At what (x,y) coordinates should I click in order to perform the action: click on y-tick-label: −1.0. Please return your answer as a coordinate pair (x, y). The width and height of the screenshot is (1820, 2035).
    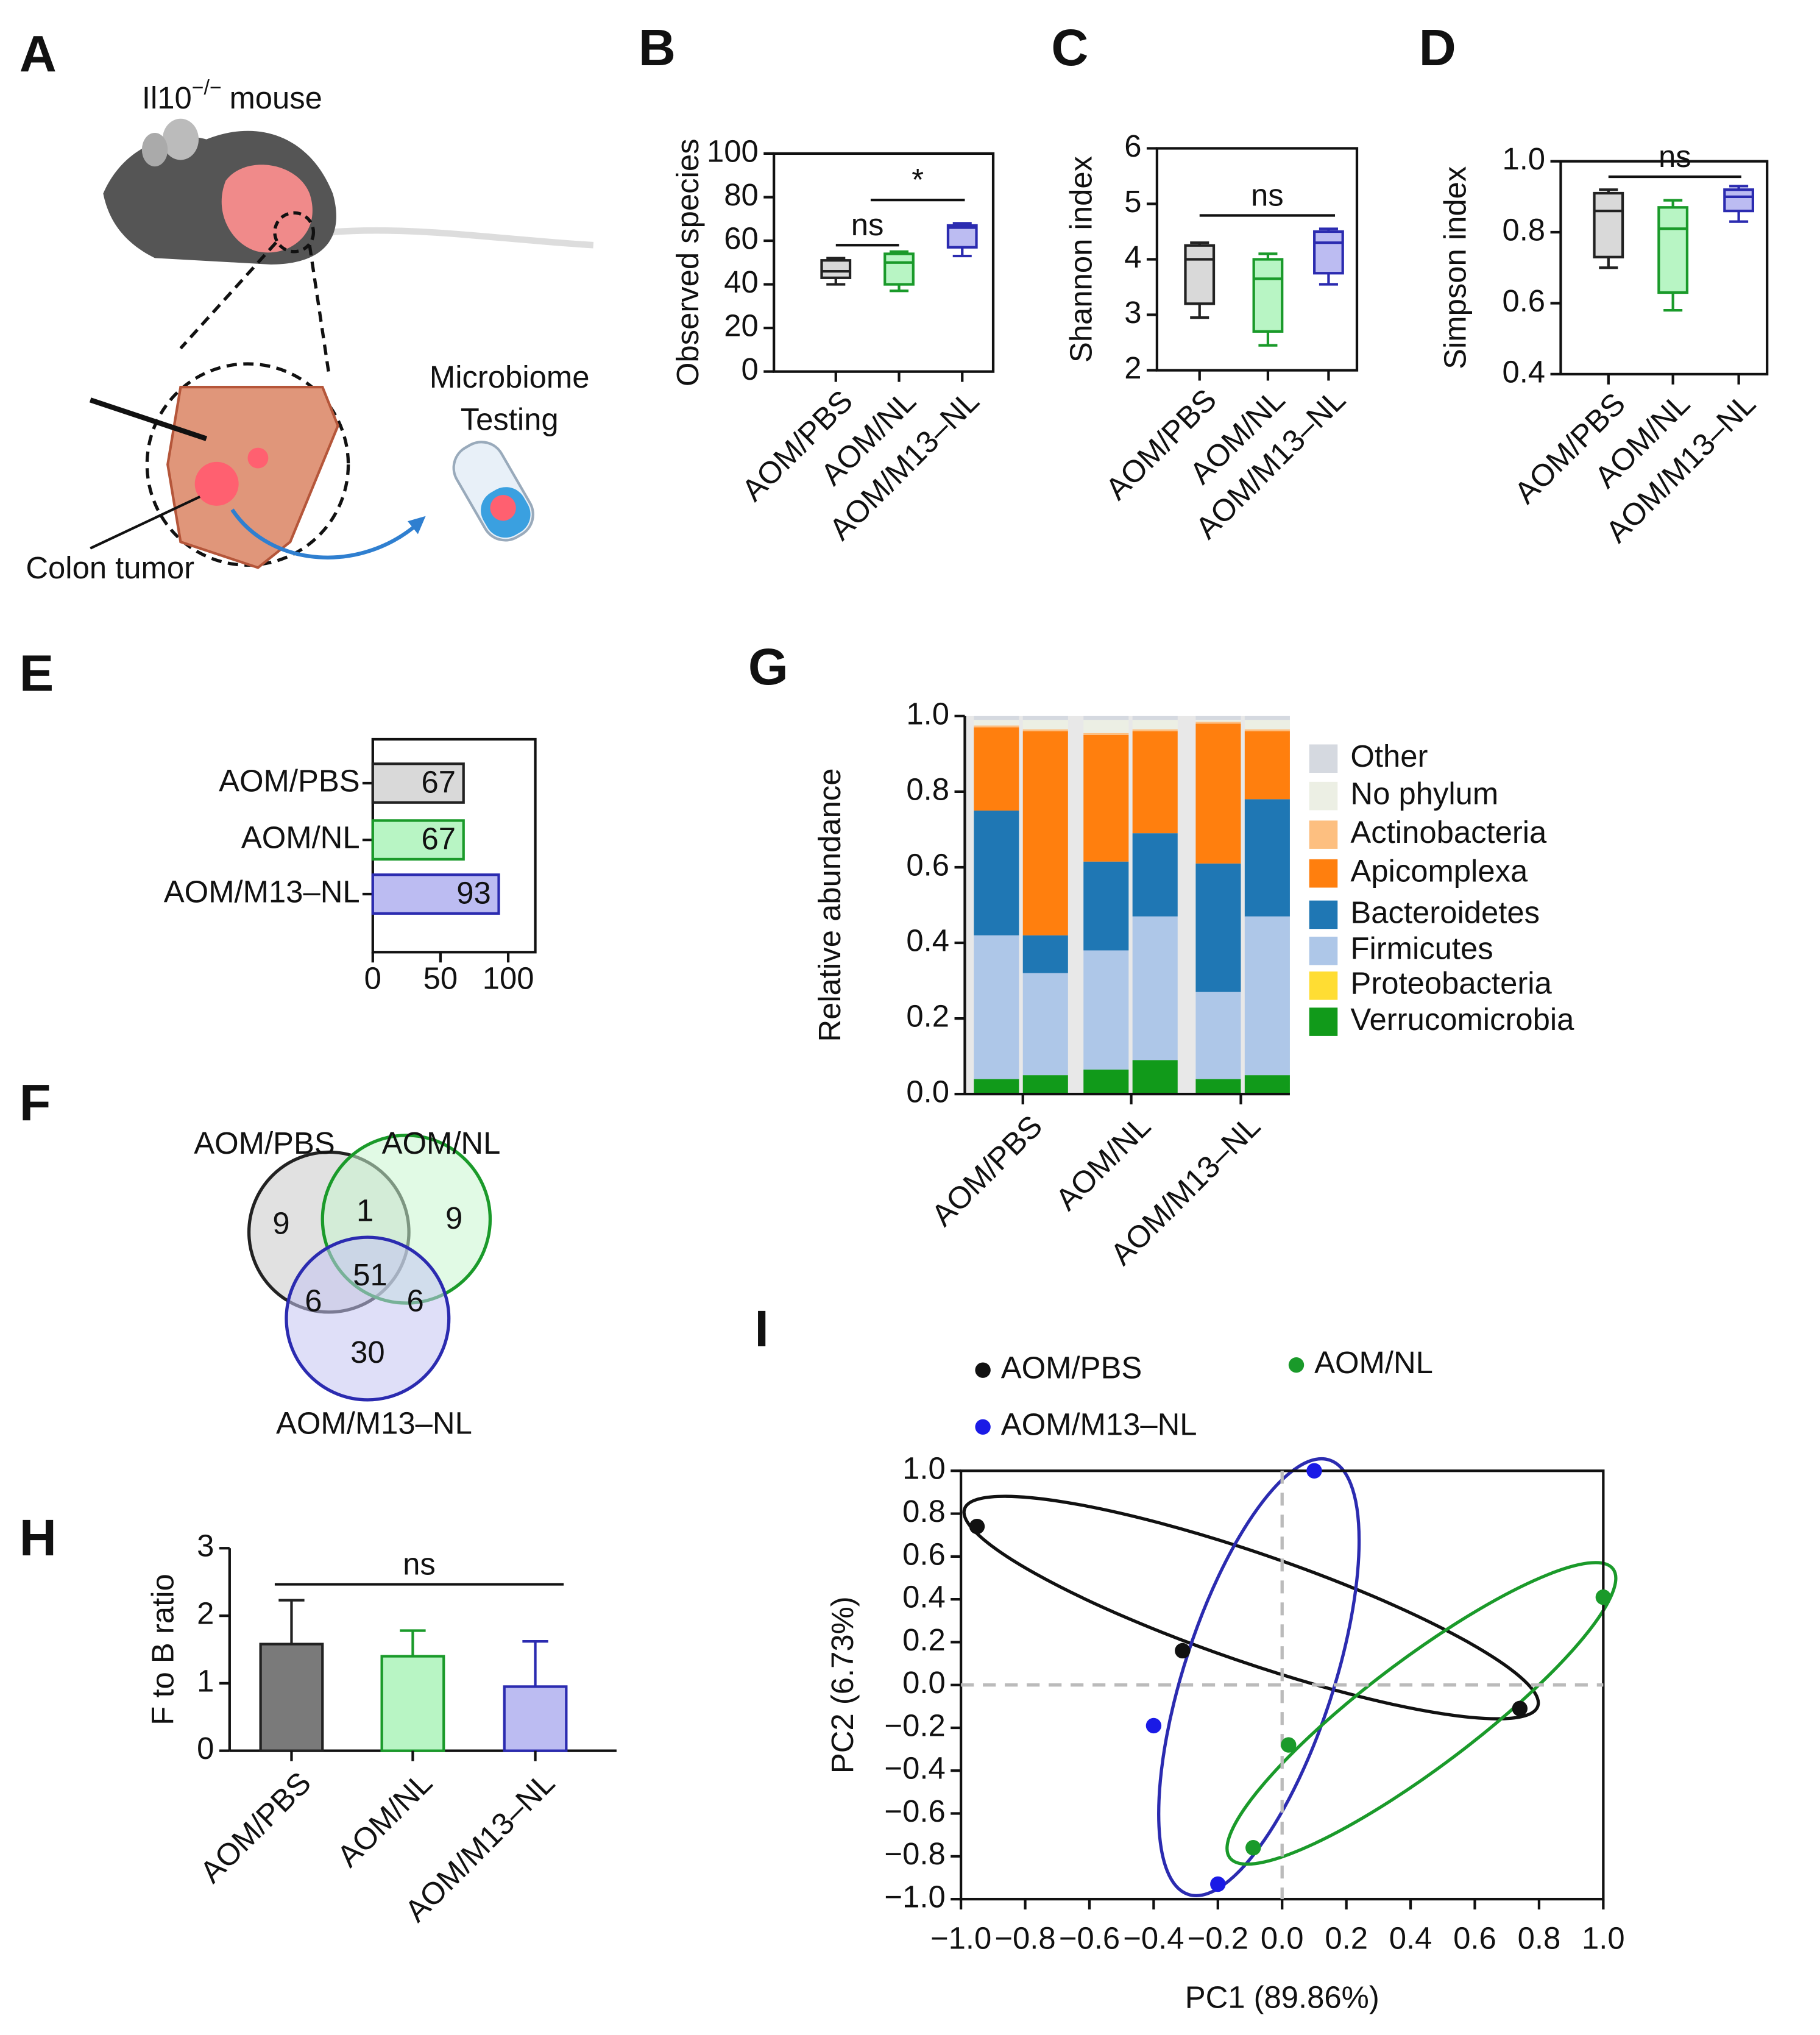
    Looking at the image, I should click on (914, 1897).